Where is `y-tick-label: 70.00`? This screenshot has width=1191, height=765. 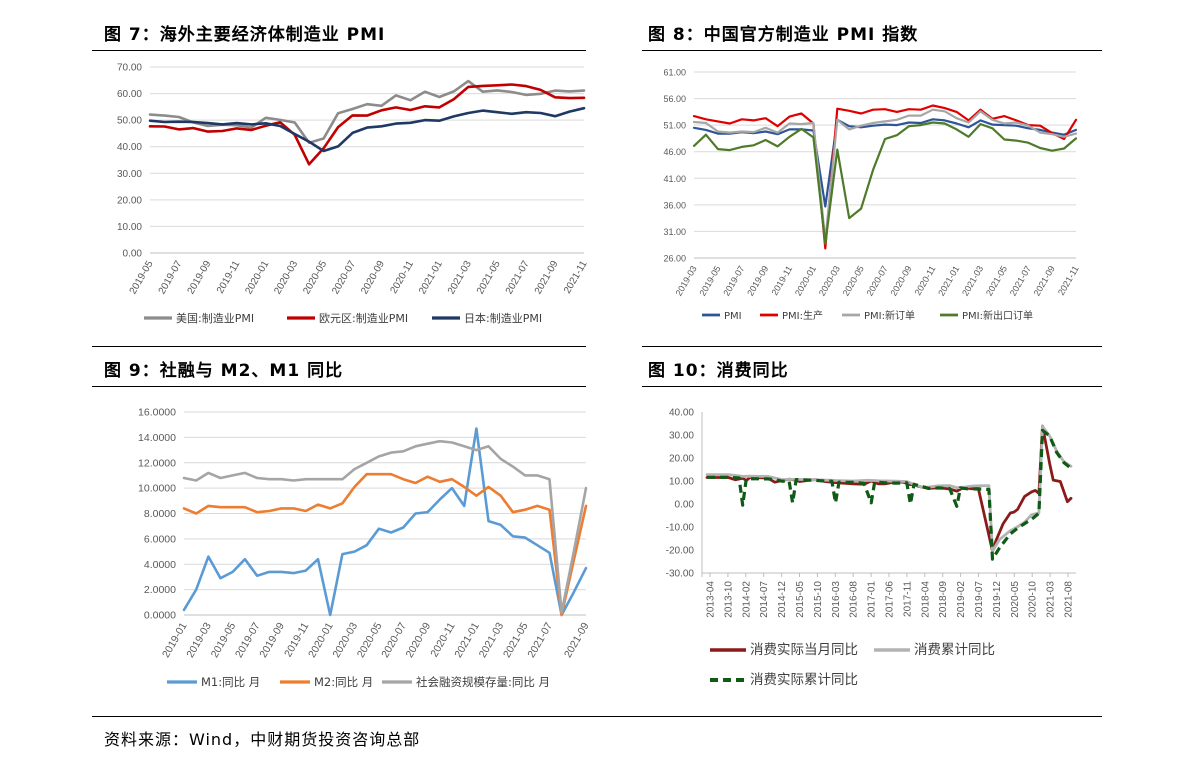
y-tick-label: 70.00 is located at coordinates (129, 68).